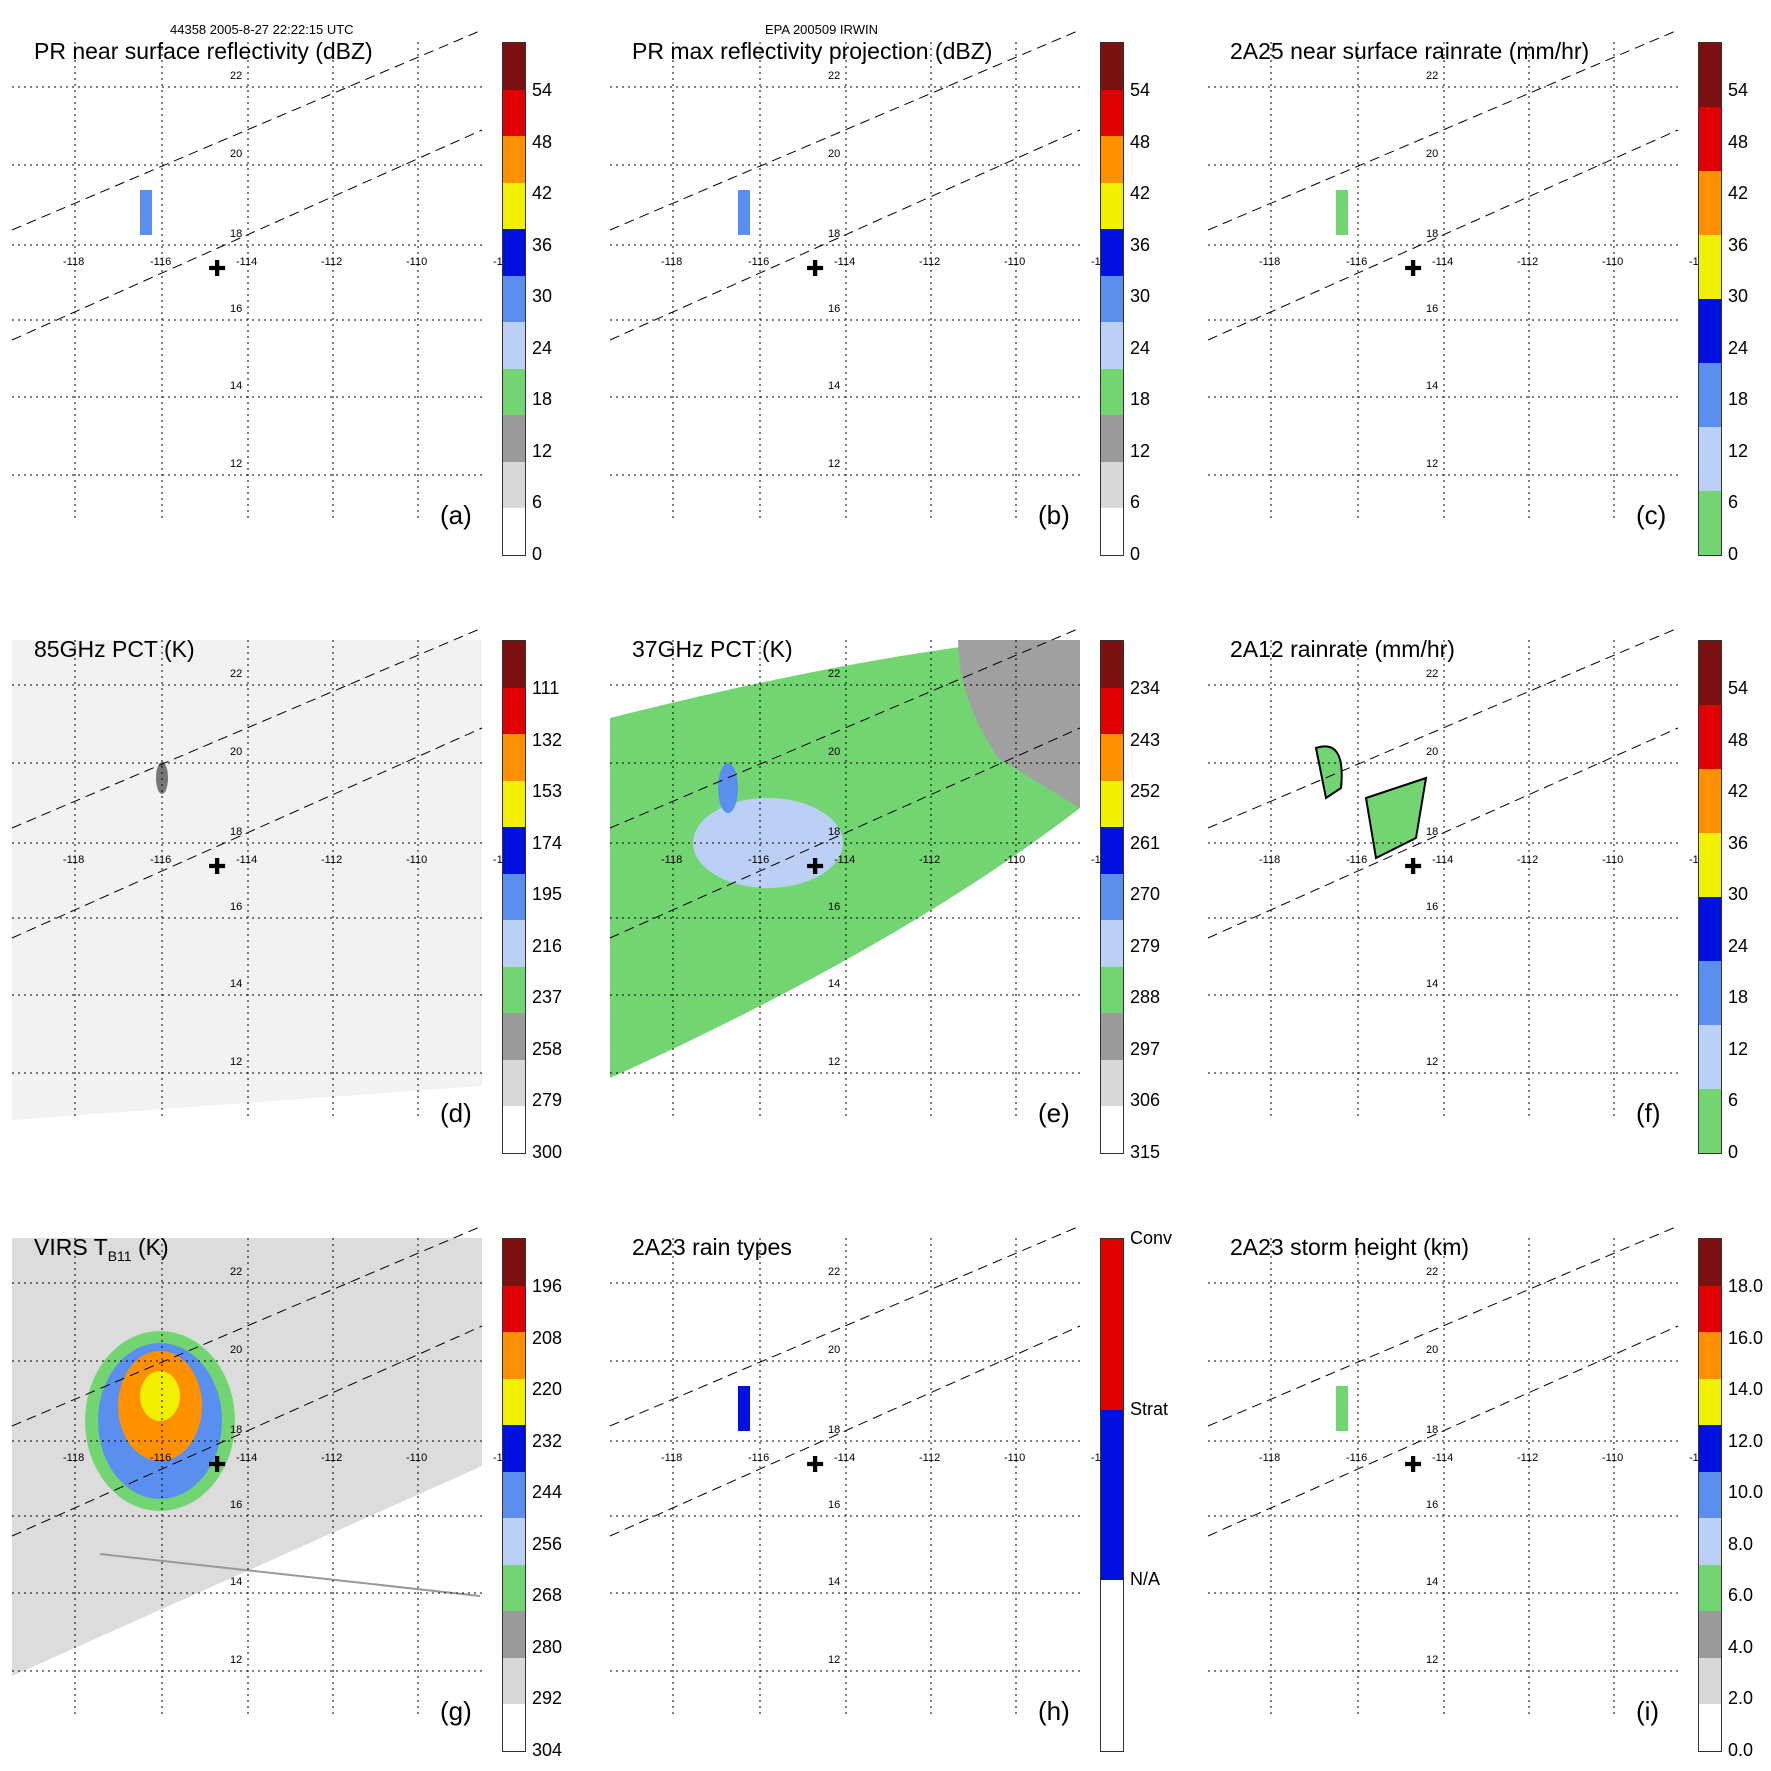 This screenshot has height=1771, width=1771. I want to click on colorbar-tick-label: 6, so click(537, 502).